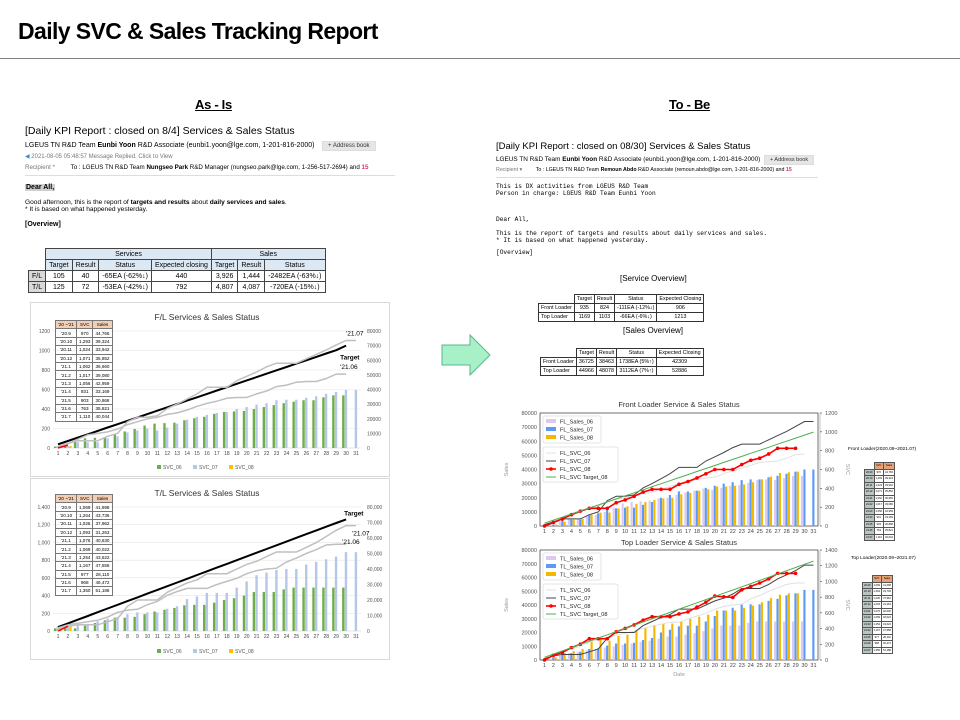 This screenshot has height=720, width=960. What do you see at coordinates (829, 471) in the screenshot?
I see `y-tick-right: 600` at bounding box center [829, 471].